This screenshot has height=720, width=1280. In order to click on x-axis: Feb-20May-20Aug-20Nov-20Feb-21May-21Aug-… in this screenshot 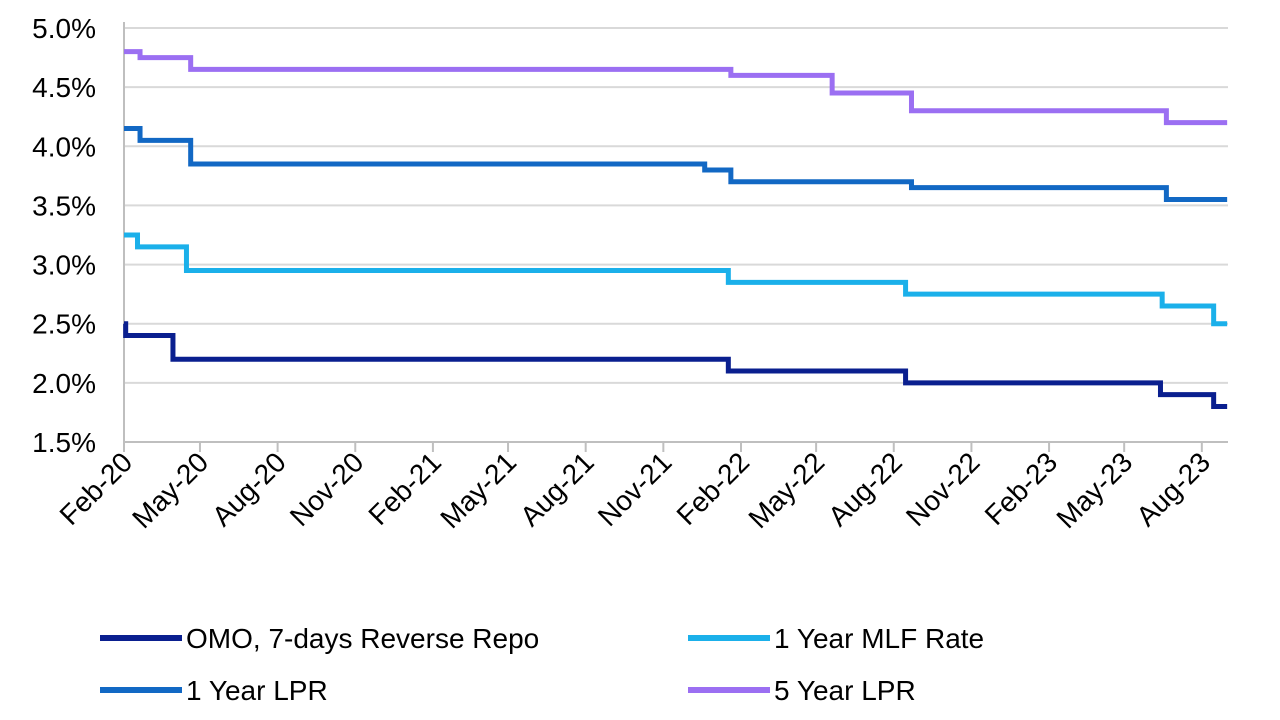, I will do `click(641, 487)`.